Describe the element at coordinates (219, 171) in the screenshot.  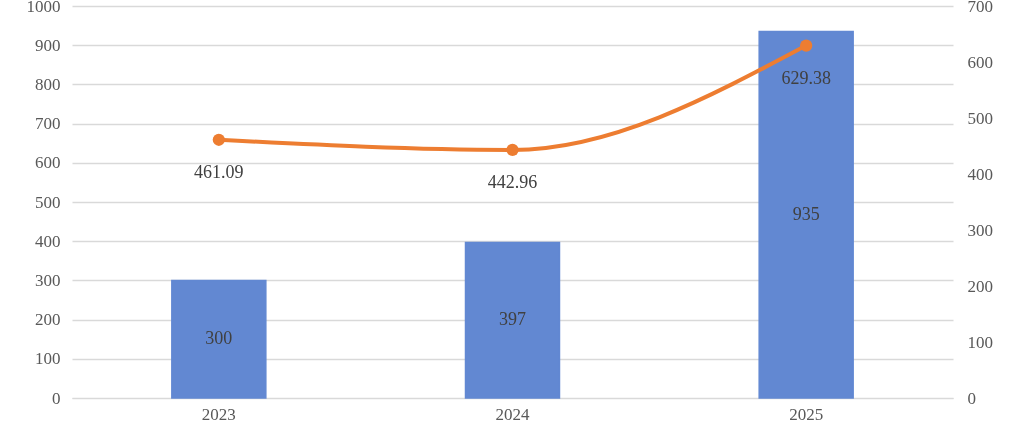
I see `data-label: 461.09` at that location.